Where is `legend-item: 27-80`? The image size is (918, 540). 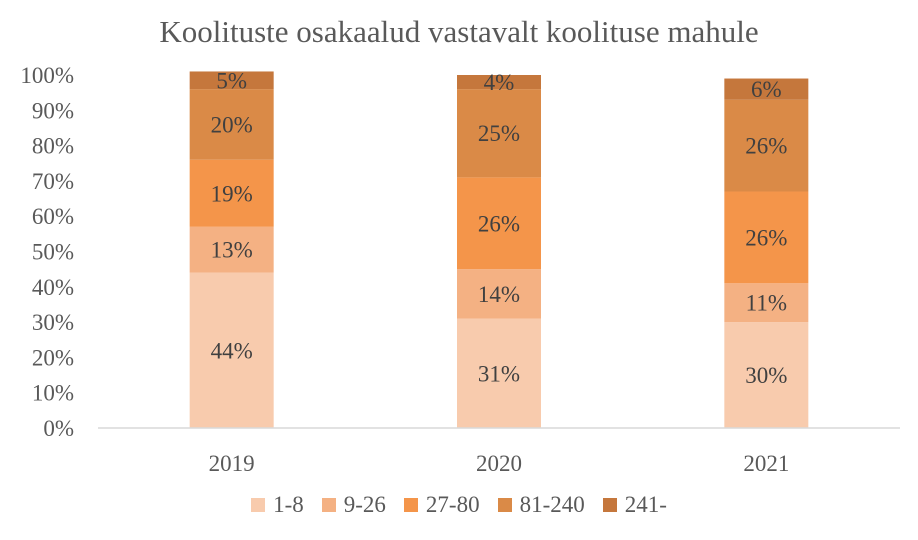 legend-item: 27-80 is located at coordinates (441, 505).